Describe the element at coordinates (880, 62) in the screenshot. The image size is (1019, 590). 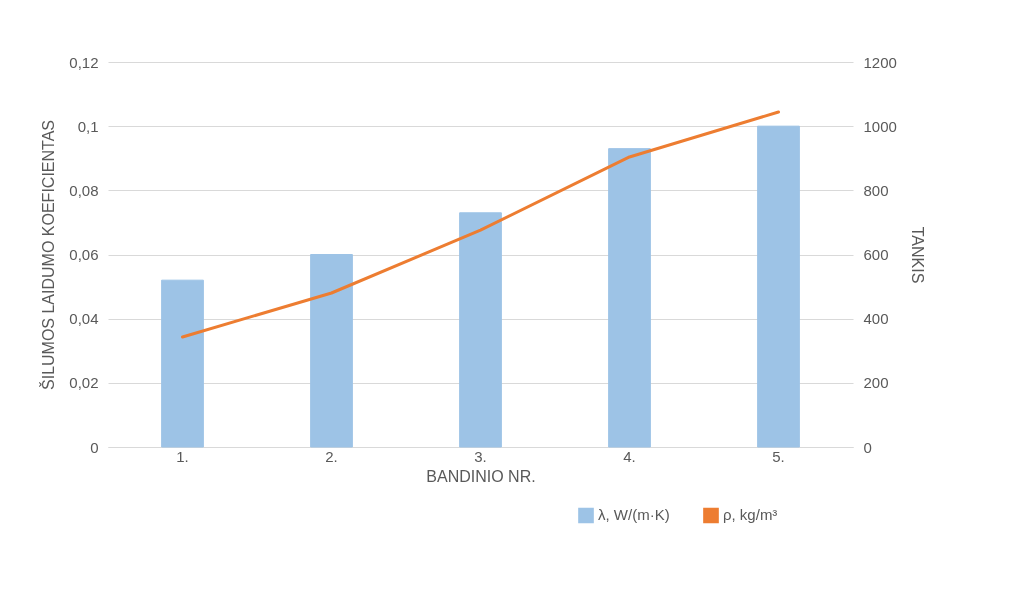
I see `y2-tick-label: 1200` at that location.